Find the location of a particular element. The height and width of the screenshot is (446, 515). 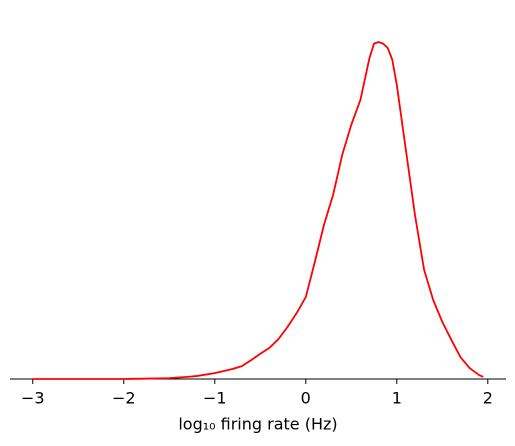

x-tick-label: 0 is located at coordinates (306, 398).